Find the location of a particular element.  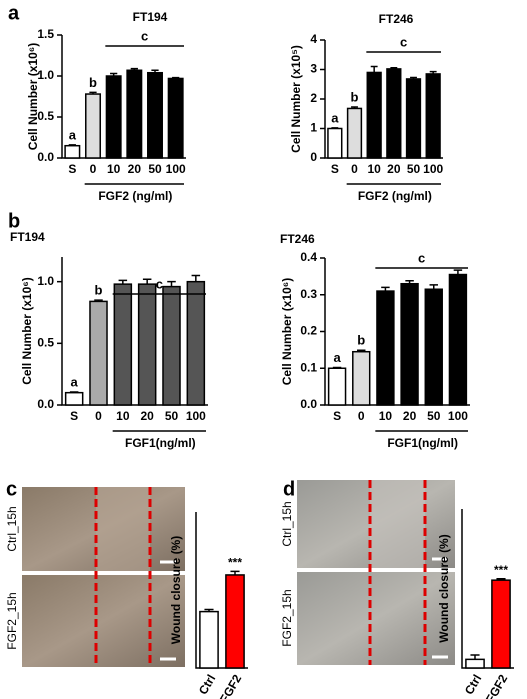

y-tick-label: 0.5 is located at coordinates (45, 116).